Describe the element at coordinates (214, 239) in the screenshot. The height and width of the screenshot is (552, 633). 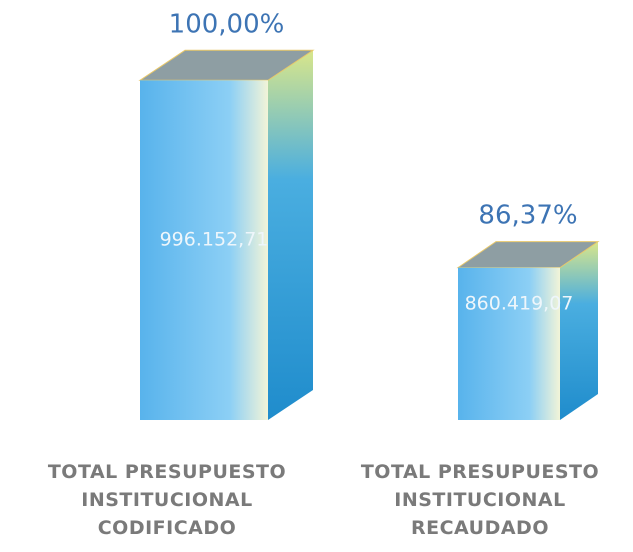
I see `value-label: 996.152,71` at that location.